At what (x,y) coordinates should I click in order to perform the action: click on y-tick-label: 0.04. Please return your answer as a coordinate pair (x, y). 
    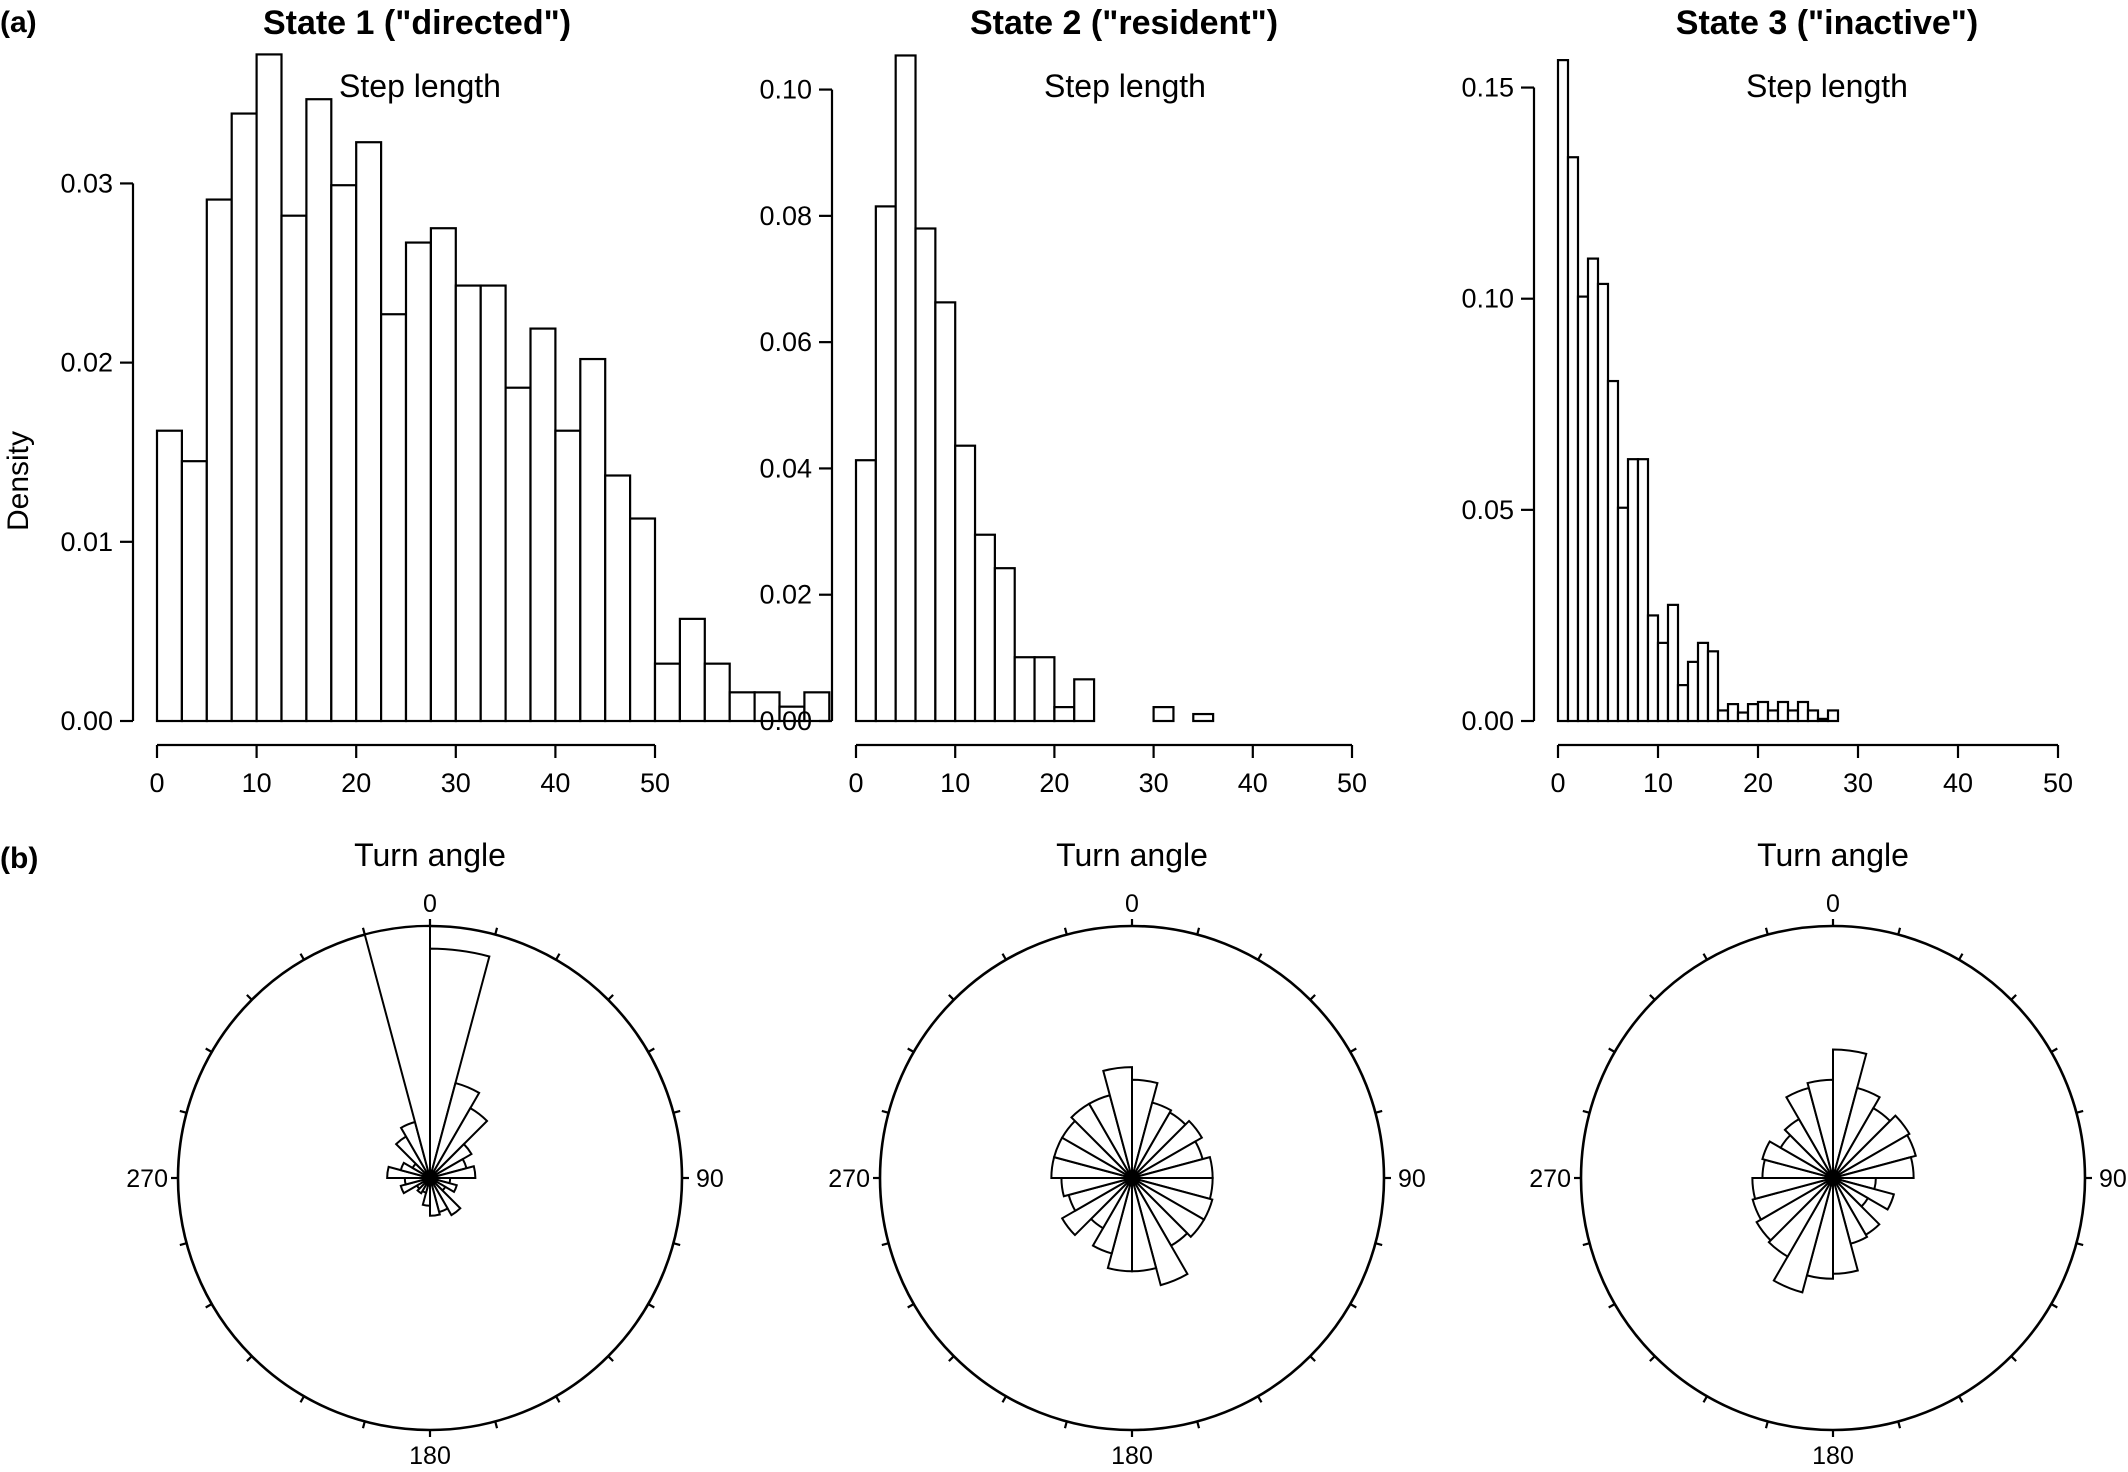
    Looking at the image, I should click on (785, 468).